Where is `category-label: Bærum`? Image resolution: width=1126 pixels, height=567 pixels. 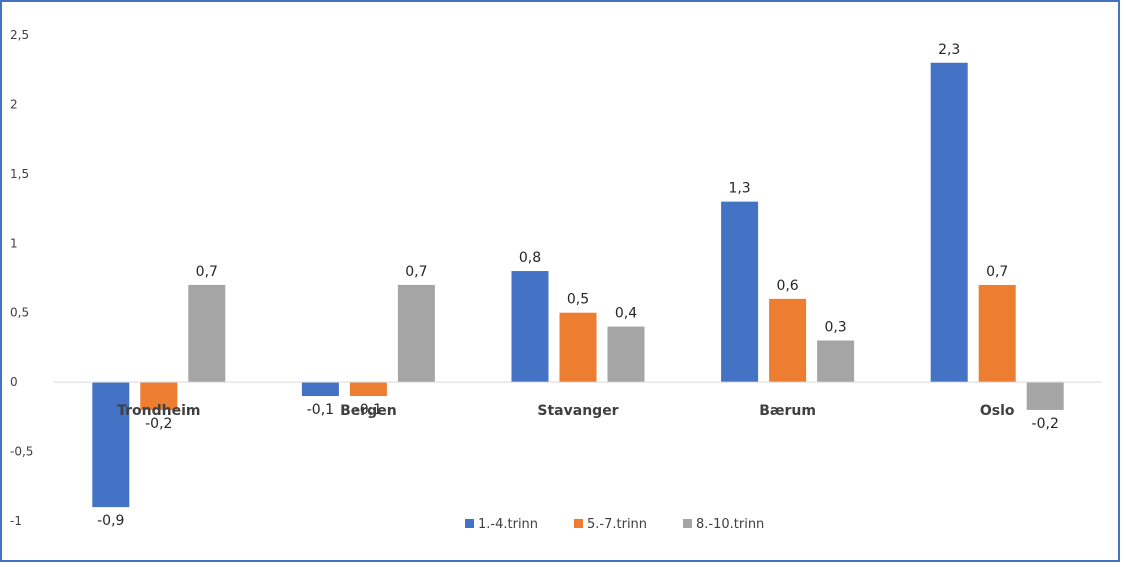
category-label: Bærum is located at coordinates (787, 411).